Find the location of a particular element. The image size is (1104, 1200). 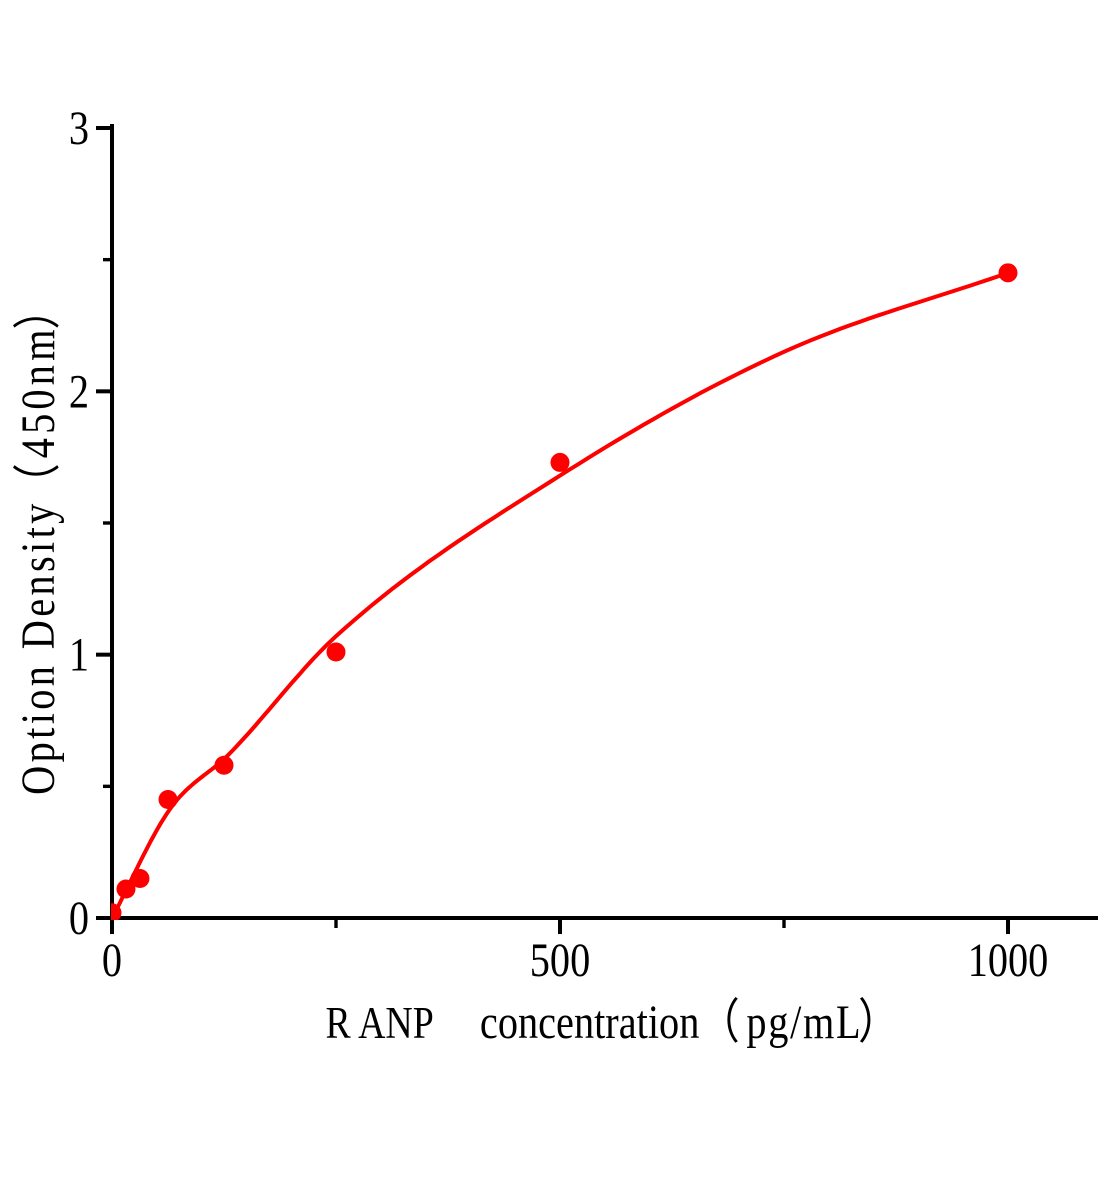

y-axis-title-paren-close: ） is located at coordinates (38, 309).